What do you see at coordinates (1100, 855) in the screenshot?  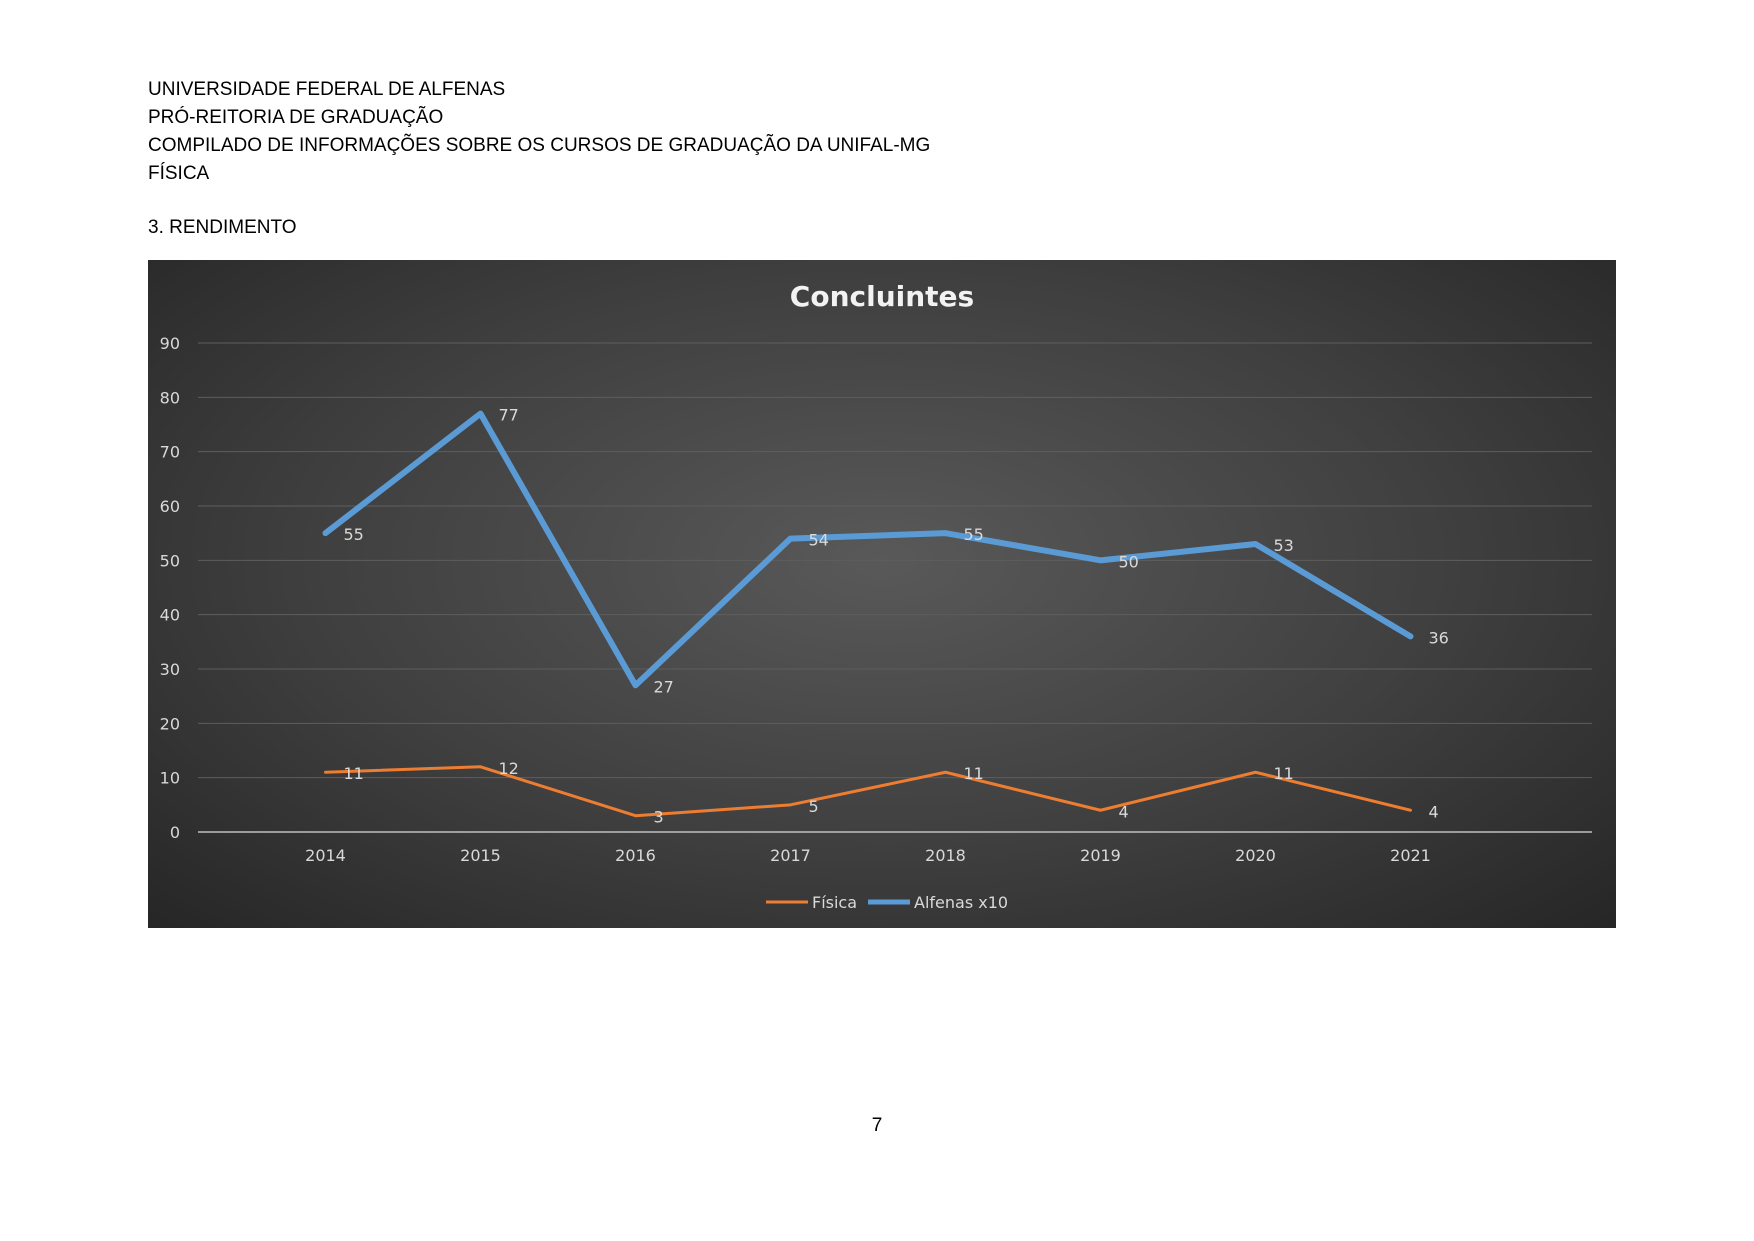 I see `x-tick-label: 2019` at bounding box center [1100, 855].